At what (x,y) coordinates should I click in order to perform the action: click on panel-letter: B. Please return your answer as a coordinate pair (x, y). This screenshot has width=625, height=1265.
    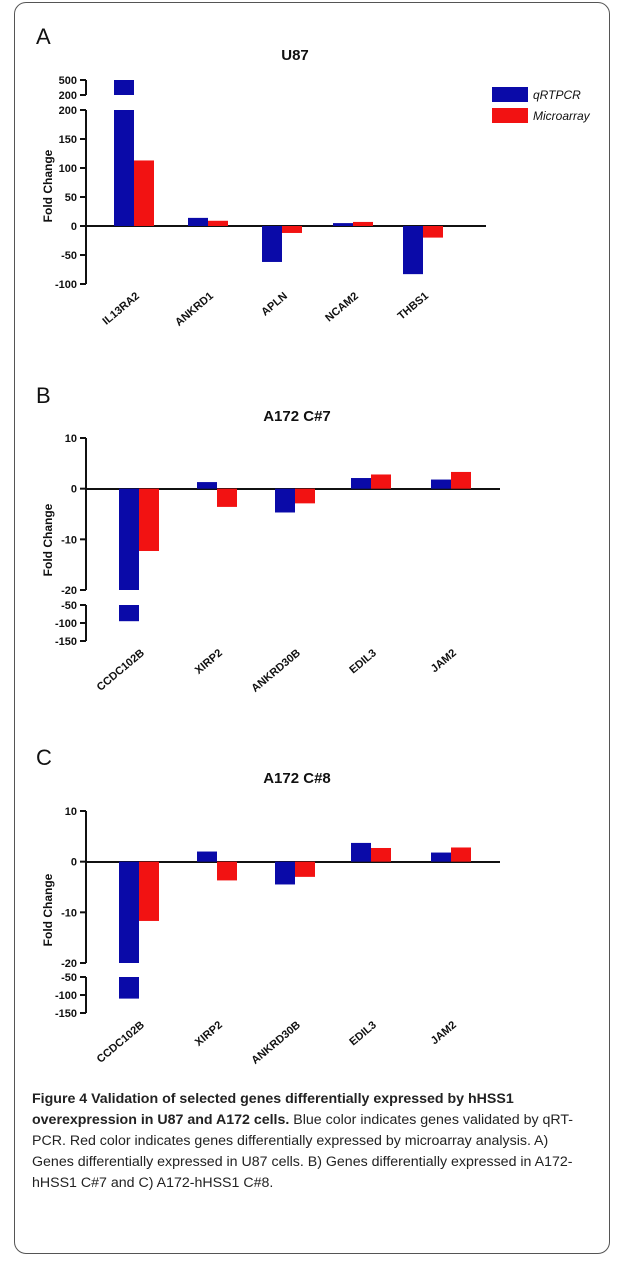
    Looking at the image, I should click on (43, 395).